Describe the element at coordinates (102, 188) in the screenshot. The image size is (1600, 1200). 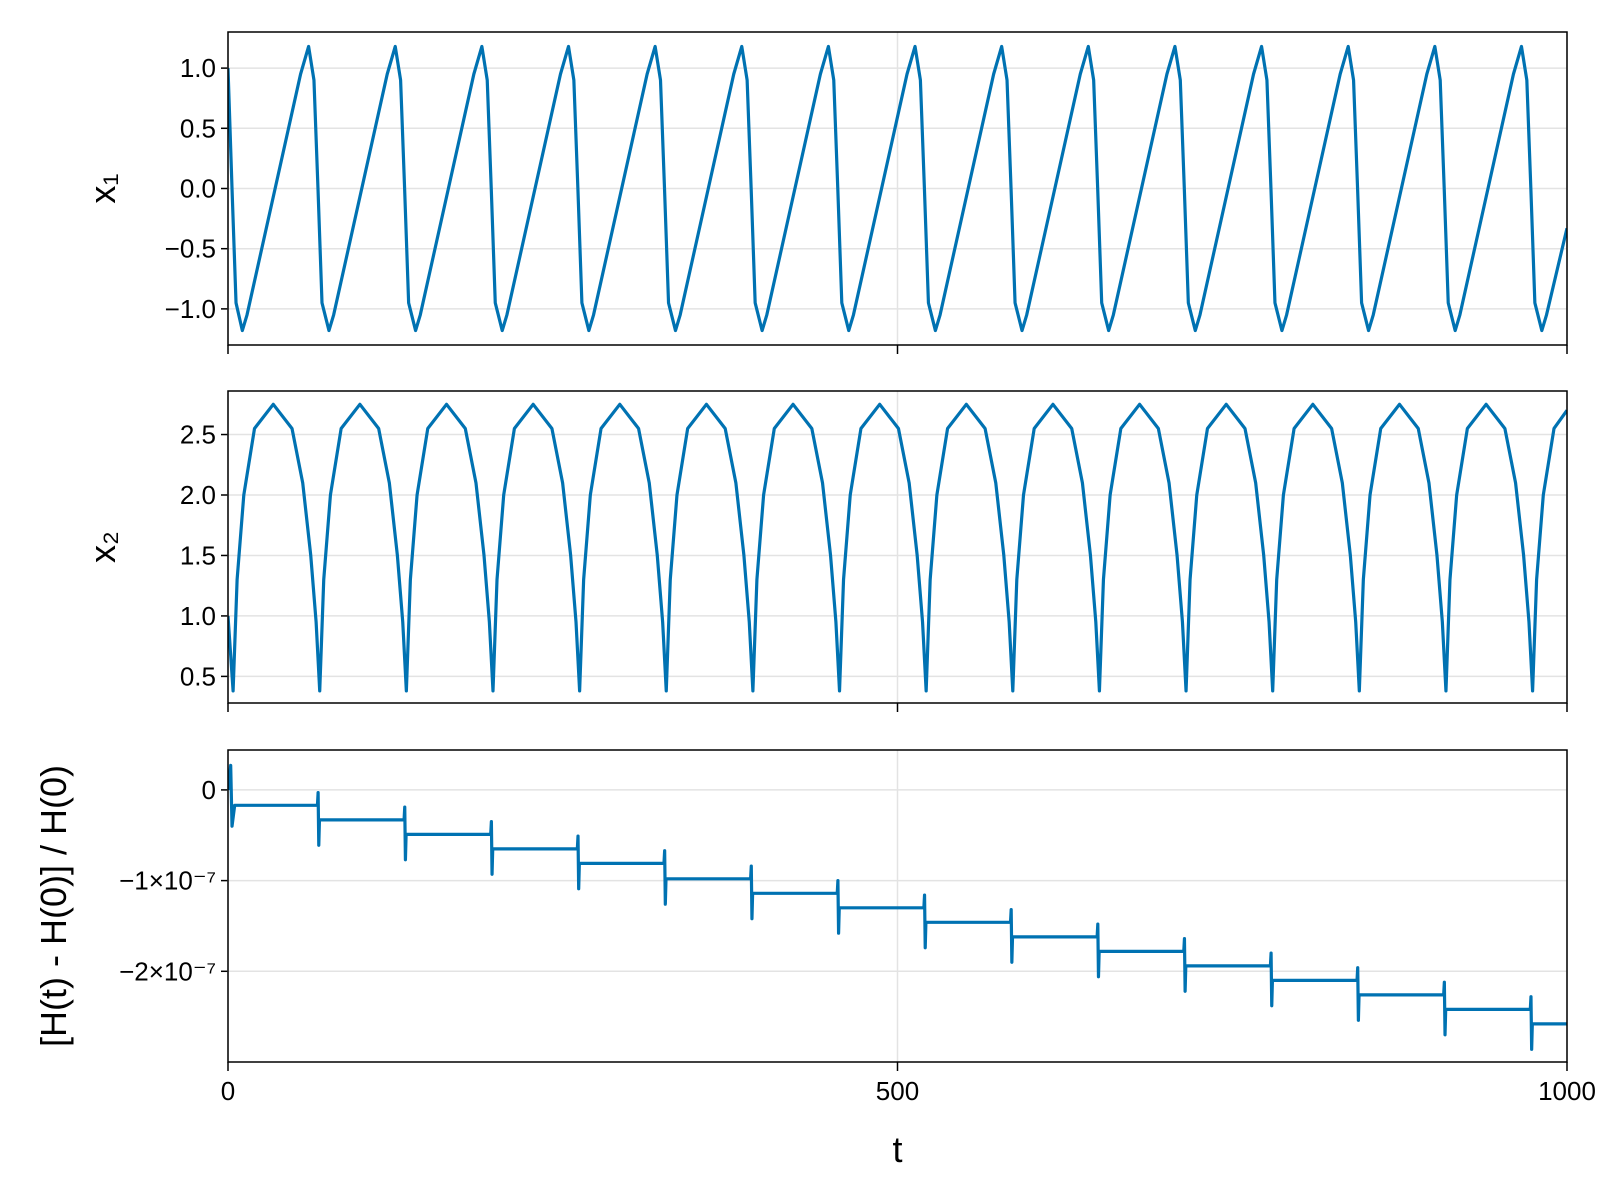
I see `y-axis-label: x₁` at that location.